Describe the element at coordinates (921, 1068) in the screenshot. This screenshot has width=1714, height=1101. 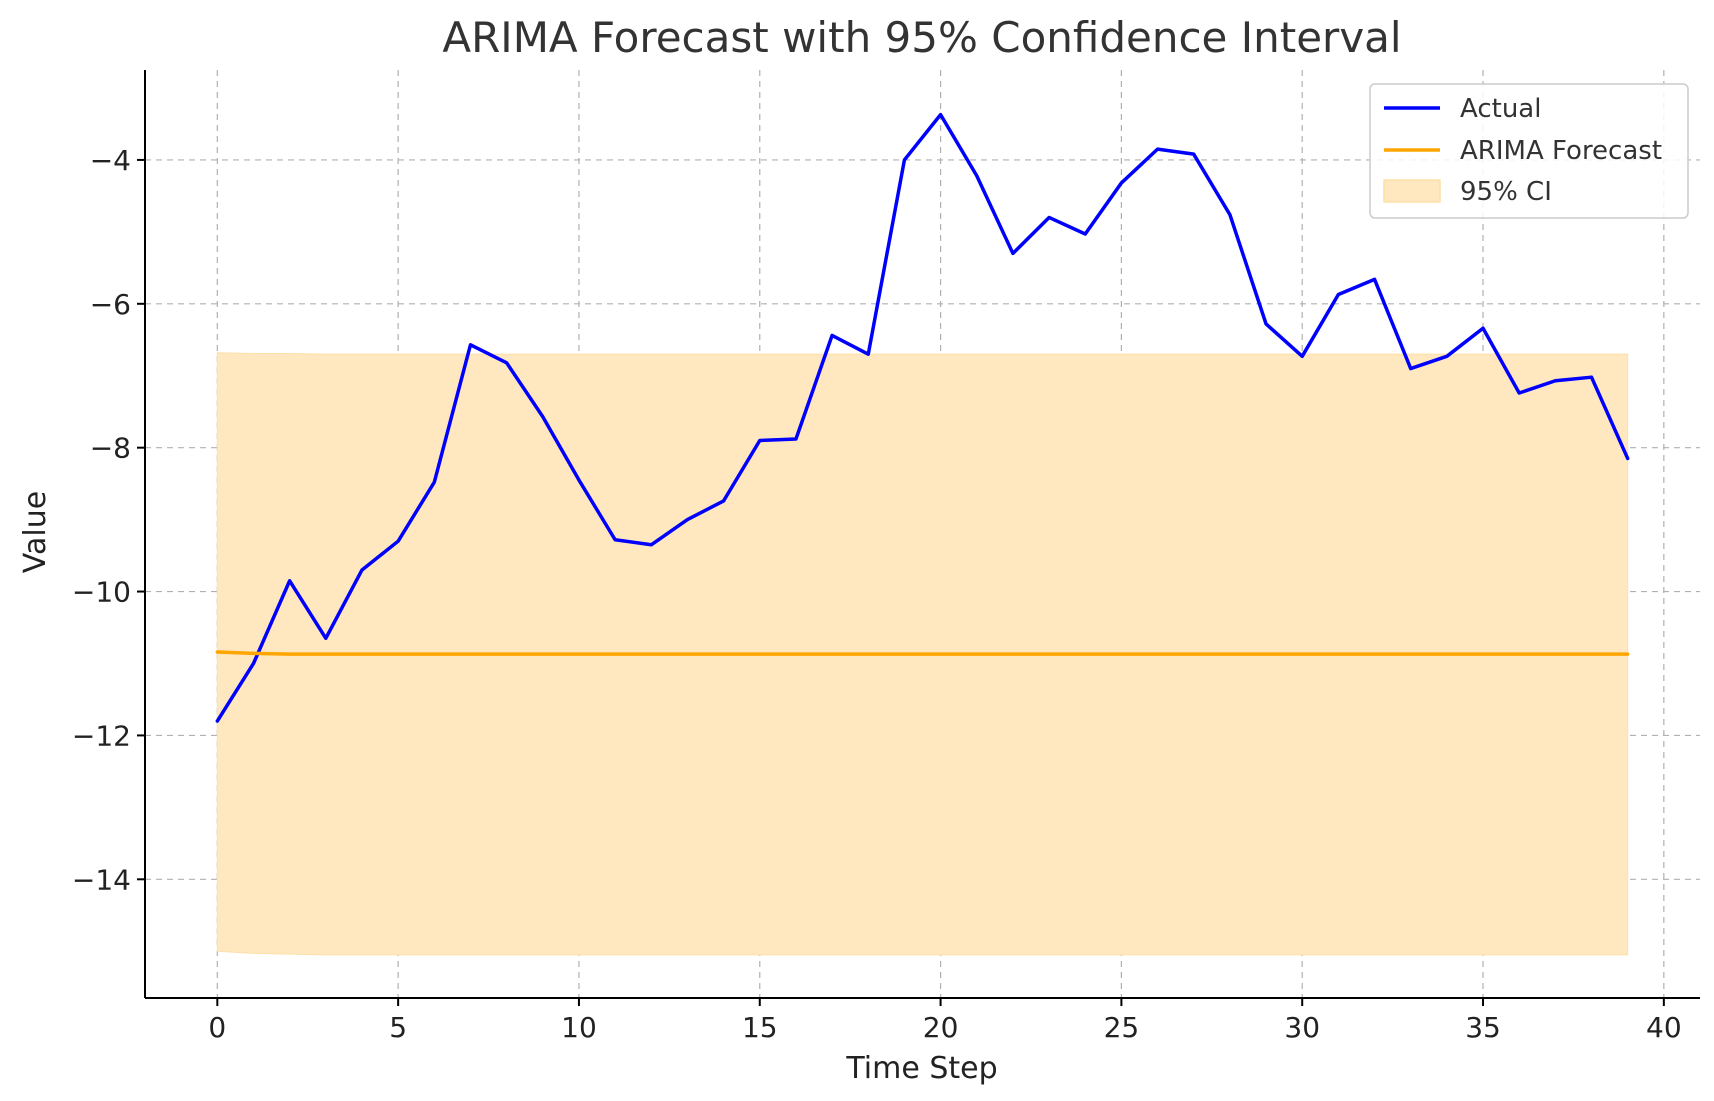
I see `x-axis-label: Time Step` at that location.